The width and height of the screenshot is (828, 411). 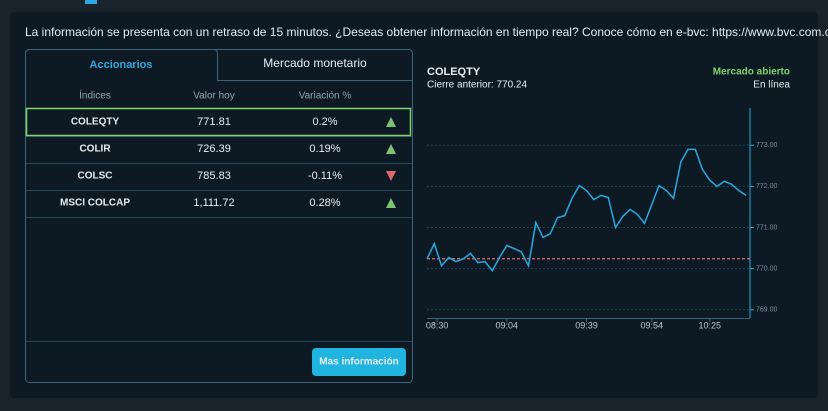 I want to click on market-status: Mercado abierto, so click(x=751, y=72).